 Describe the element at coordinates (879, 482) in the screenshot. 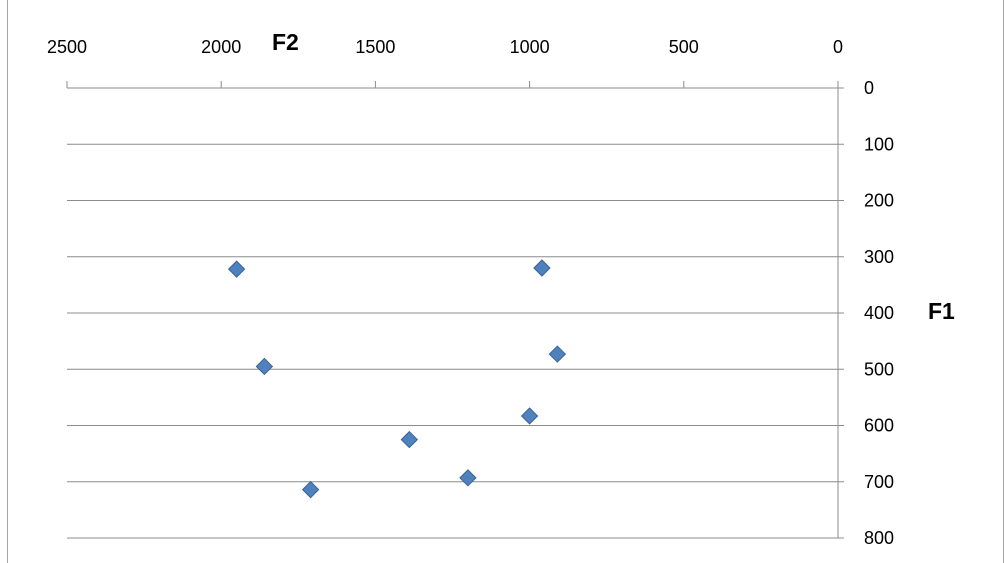

I see `y-tick-label-700: 700` at that location.